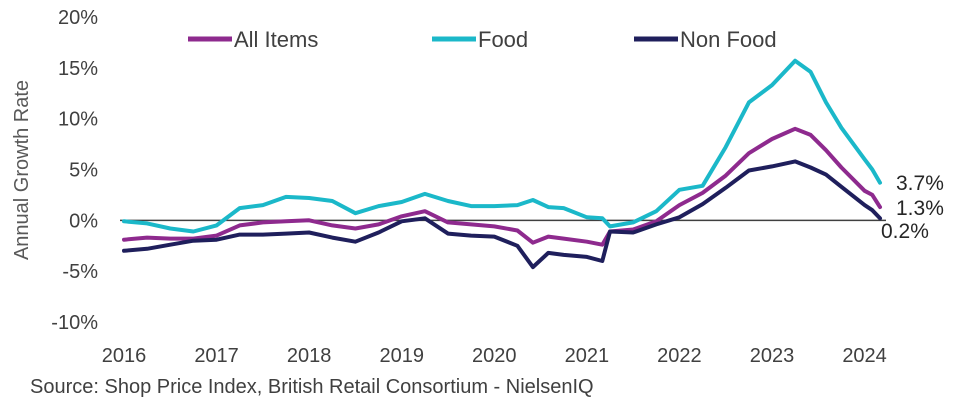 The image size is (959, 406). What do you see at coordinates (22, 170) in the screenshot?
I see `y-axis-title: Annual Growth Rate` at bounding box center [22, 170].